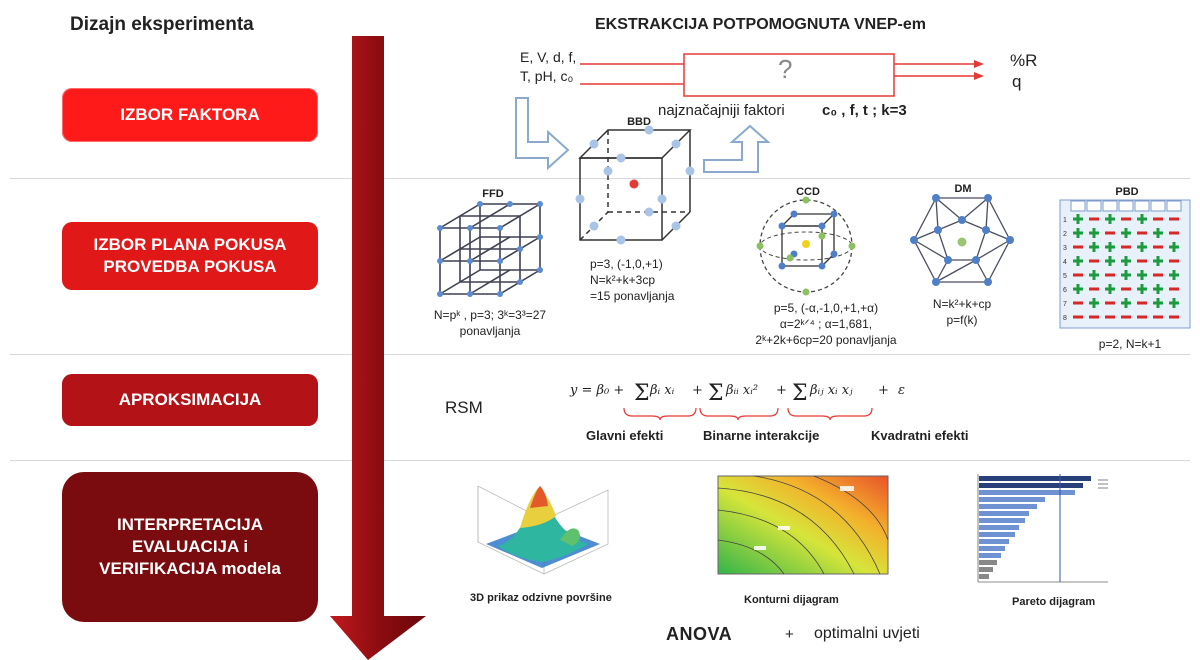 This screenshot has width=1200, height=660. I want to click on pbd-diagram: 1 2 3 4 5 6 7 8, so click(1125, 264).